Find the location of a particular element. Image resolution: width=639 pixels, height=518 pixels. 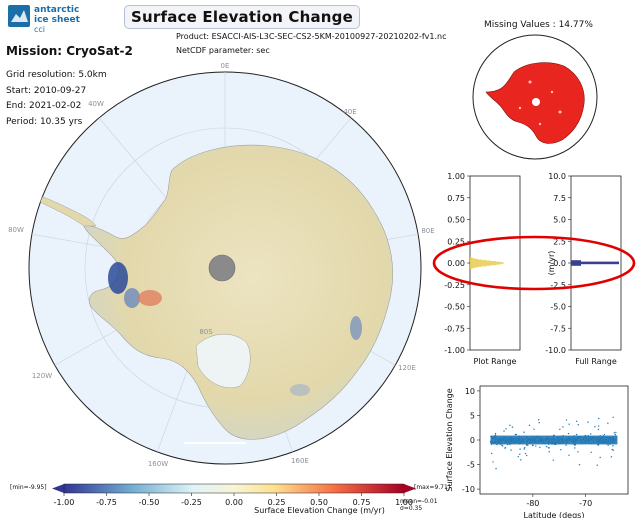

scatter-xtick-label: -70 is located at coordinates (585, 503).